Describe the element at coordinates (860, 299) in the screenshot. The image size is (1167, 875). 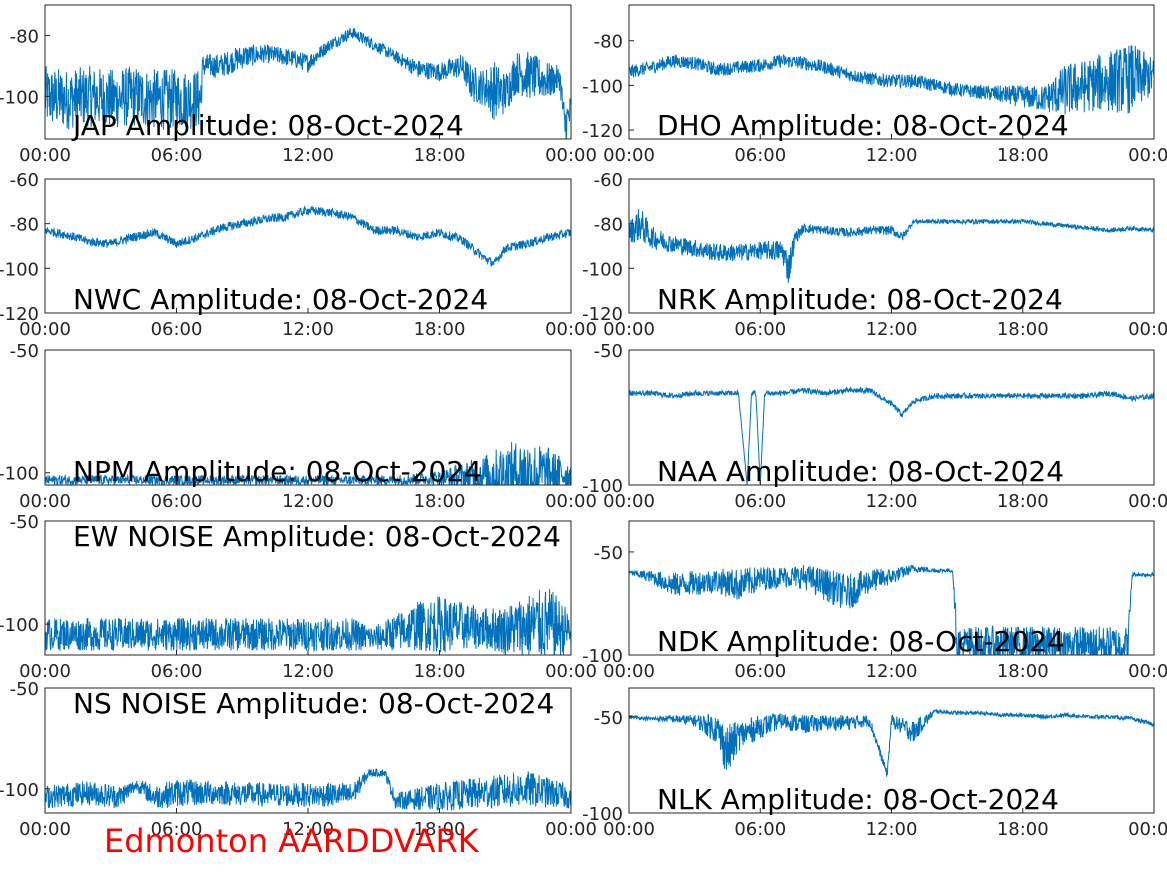
I see `chart-title: NRK Amplitude: 08-Oct-2024` at that location.